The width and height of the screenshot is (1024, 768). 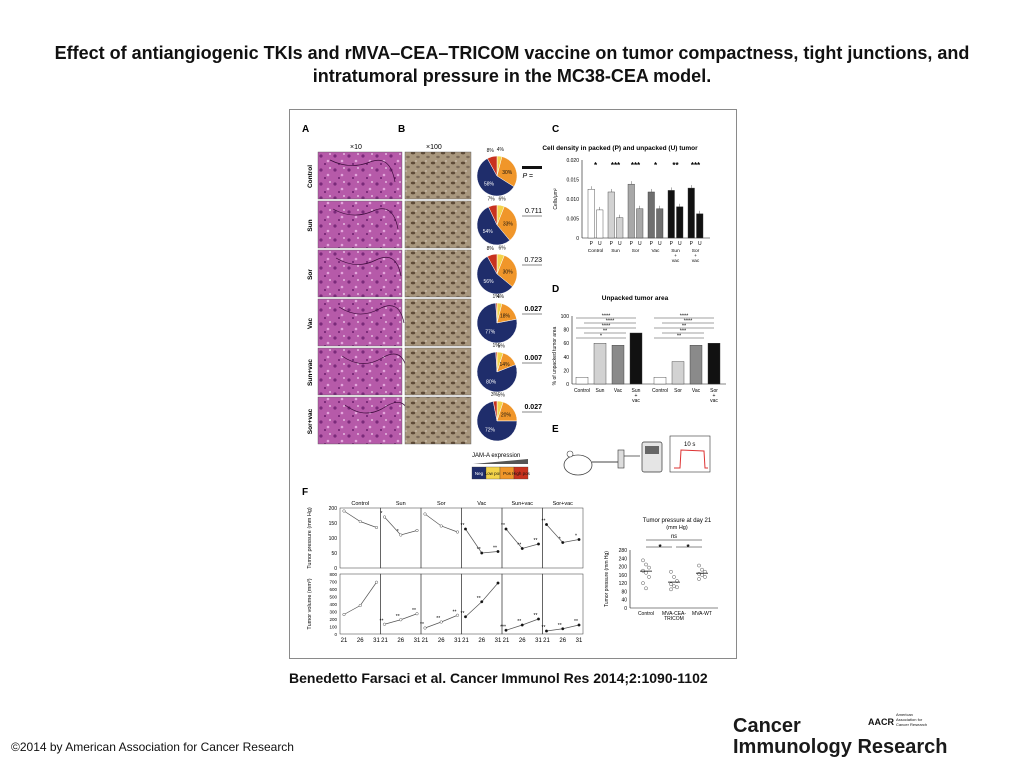 What do you see at coordinates (618, 391) in the screenshot?
I see `panel-d-category-label: Vac` at bounding box center [618, 391].